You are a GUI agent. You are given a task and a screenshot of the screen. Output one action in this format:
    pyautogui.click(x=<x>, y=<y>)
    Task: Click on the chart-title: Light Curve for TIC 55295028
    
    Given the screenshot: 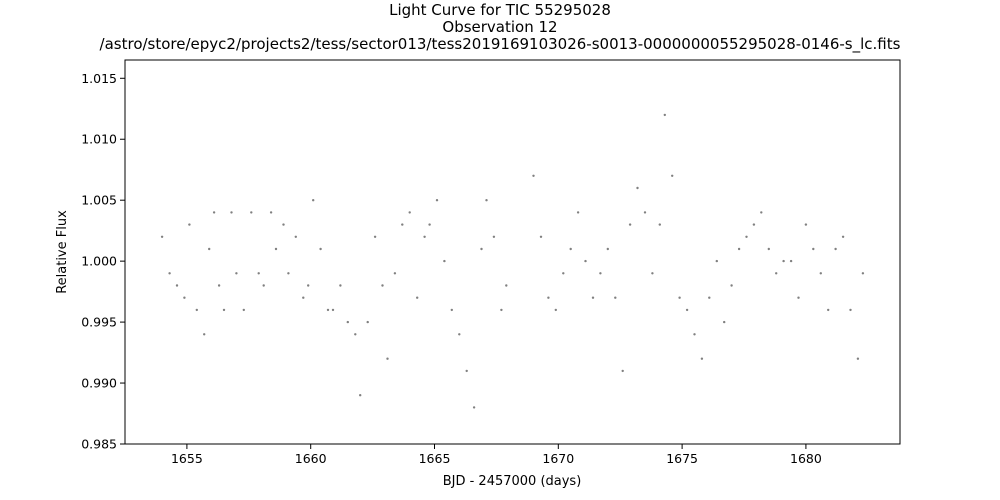 What is the action you would take?
    pyautogui.click(x=500, y=10)
    